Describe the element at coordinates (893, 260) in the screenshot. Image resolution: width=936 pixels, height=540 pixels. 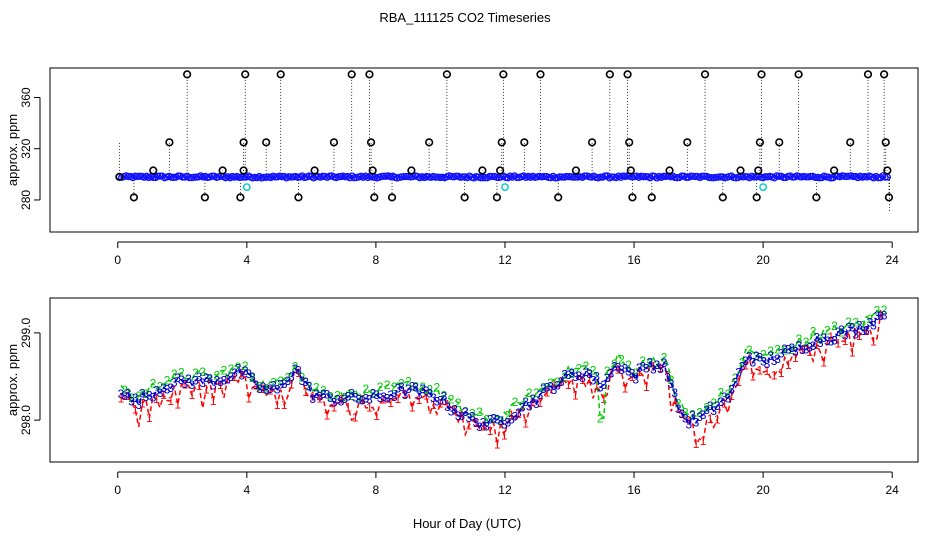
I see `x-tick-label: 24` at that location.